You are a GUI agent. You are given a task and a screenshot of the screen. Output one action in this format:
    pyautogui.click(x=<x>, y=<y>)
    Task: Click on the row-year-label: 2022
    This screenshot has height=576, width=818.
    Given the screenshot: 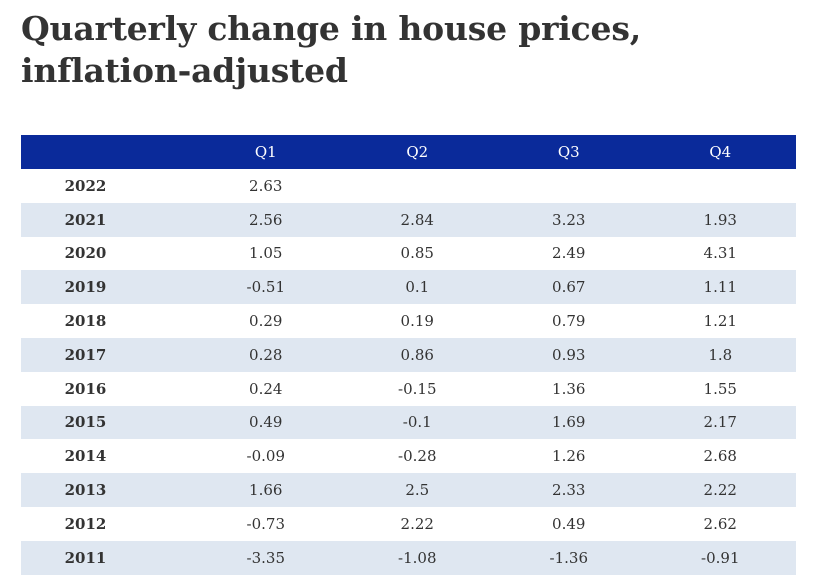 What is the action you would take?
    pyautogui.click(x=85, y=185)
    